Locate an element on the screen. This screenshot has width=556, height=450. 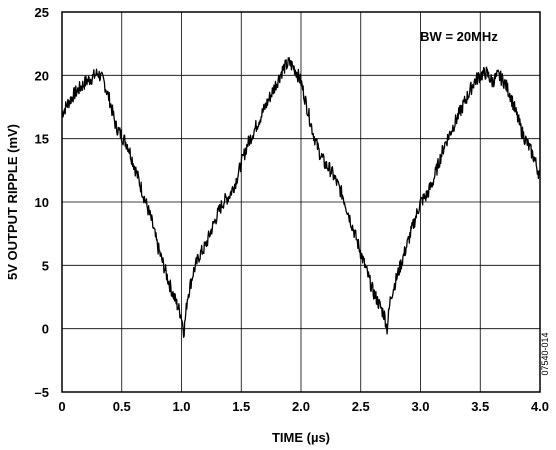
figure-id: 07540-014 is located at coordinates (545, 353).